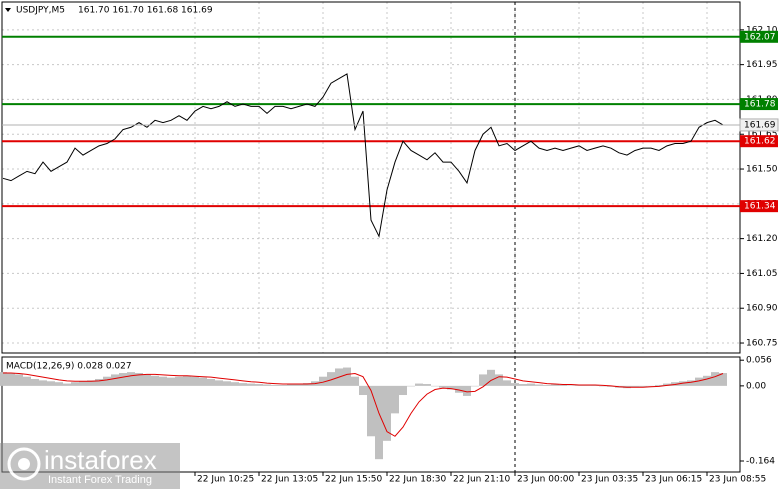 The width and height of the screenshot is (781, 489). What do you see at coordinates (100, 480) in the screenshot?
I see `tagline: Instant Forex Trading` at bounding box center [100, 480].